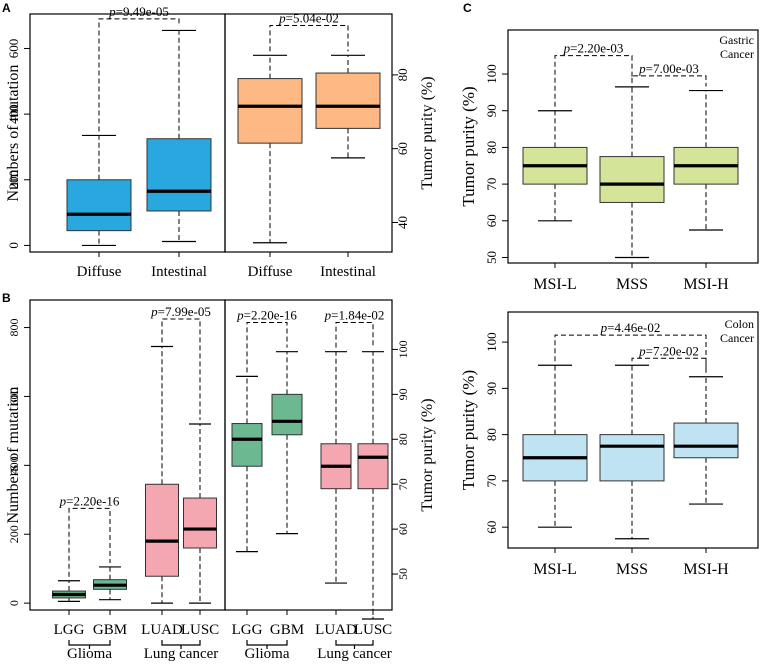  I want to click on p-value-annotation: p=7.00e-03, so click(669, 74).